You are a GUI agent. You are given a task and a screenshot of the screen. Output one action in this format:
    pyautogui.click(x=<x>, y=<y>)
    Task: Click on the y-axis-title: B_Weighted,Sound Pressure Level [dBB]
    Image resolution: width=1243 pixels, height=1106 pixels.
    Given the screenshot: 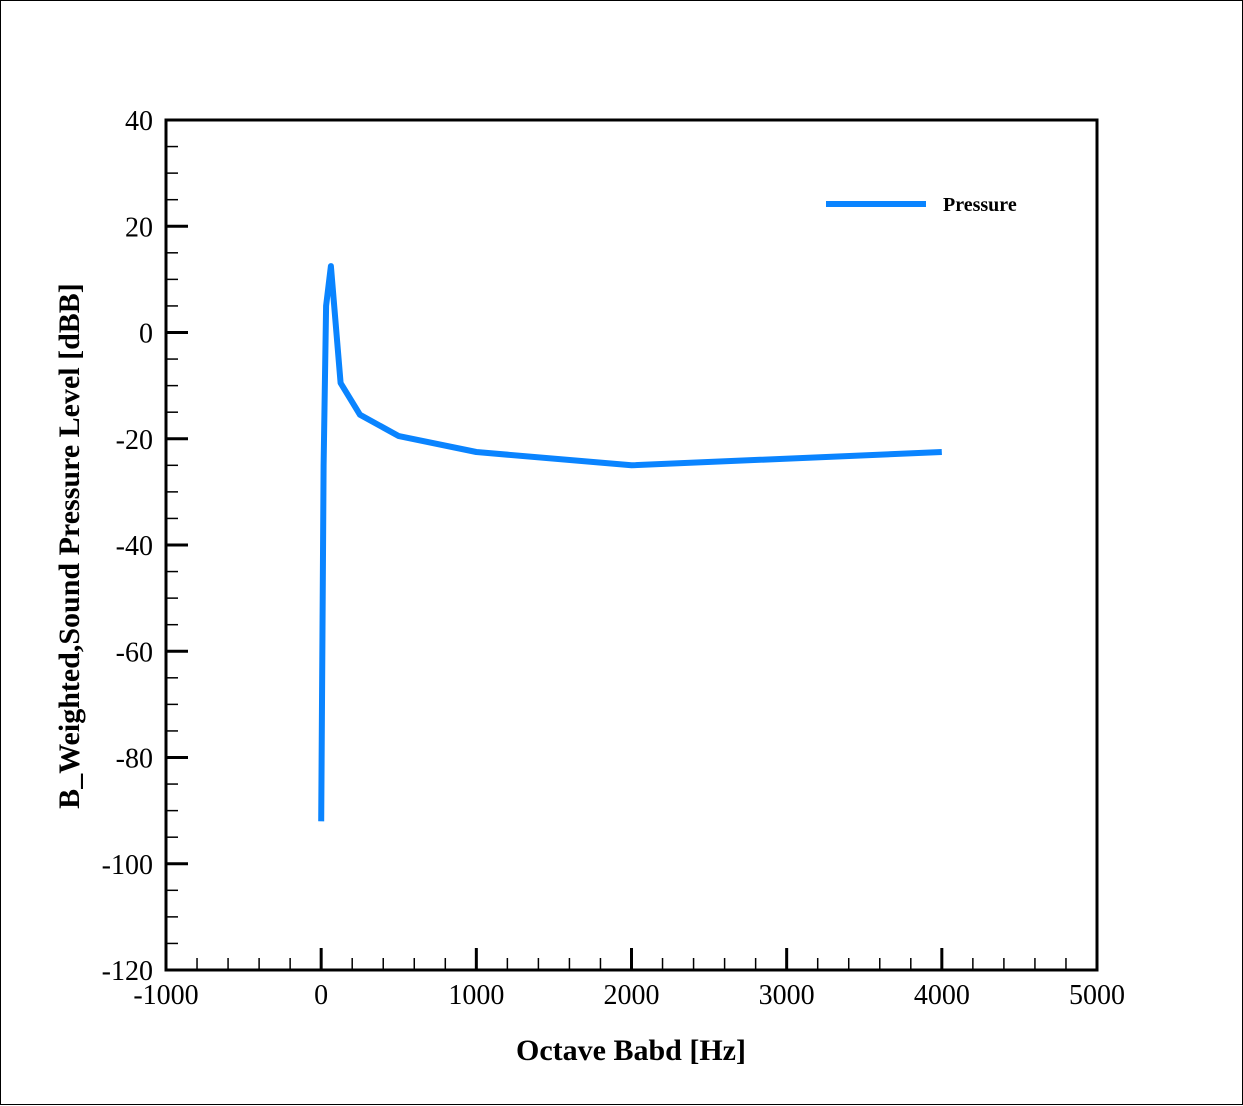 What is the action you would take?
    pyautogui.click(x=69, y=546)
    